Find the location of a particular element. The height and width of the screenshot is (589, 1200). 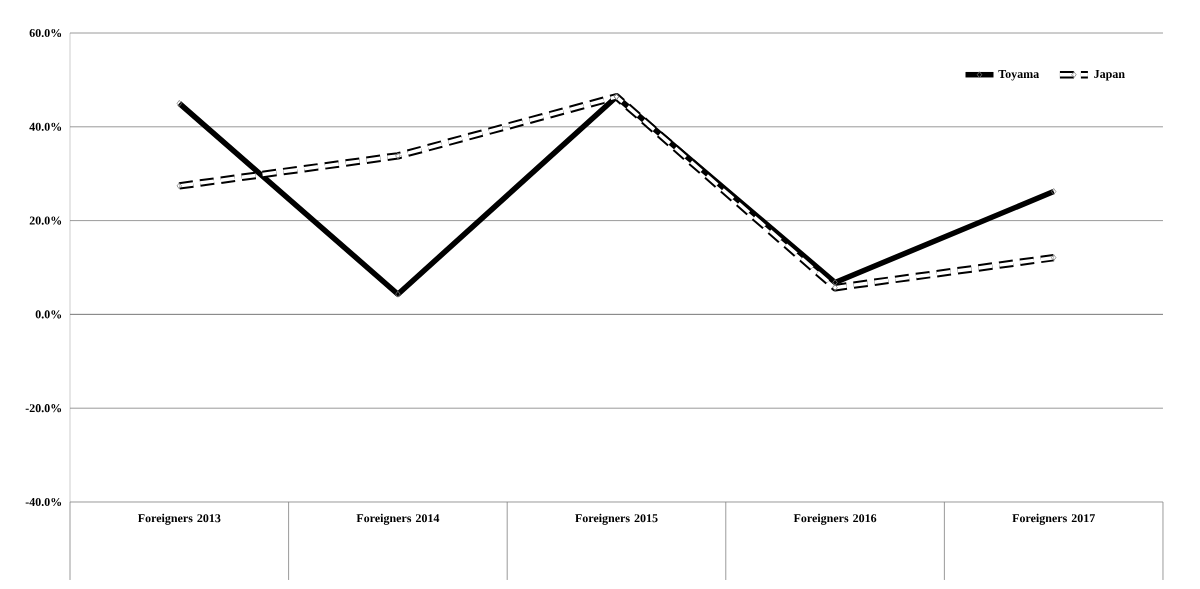

x-tick-label: Foreigners 2016 is located at coordinates (835, 519).